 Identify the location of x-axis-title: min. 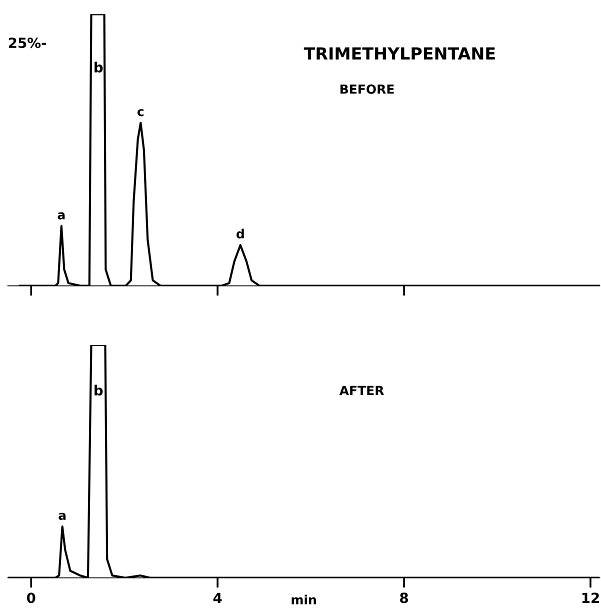
(304, 599).